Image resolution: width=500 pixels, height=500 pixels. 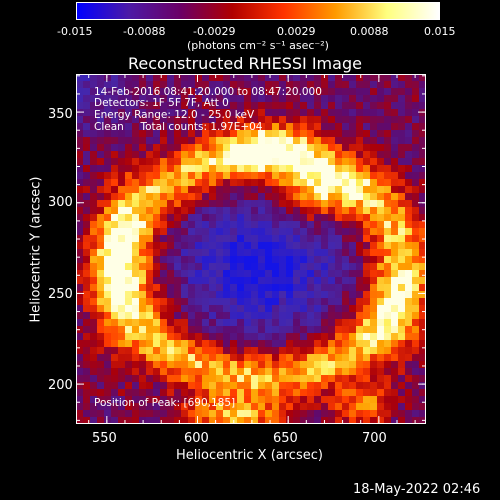 What do you see at coordinates (196, 438) in the screenshot?
I see `x-tick: 600` at bounding box center [196, 438].